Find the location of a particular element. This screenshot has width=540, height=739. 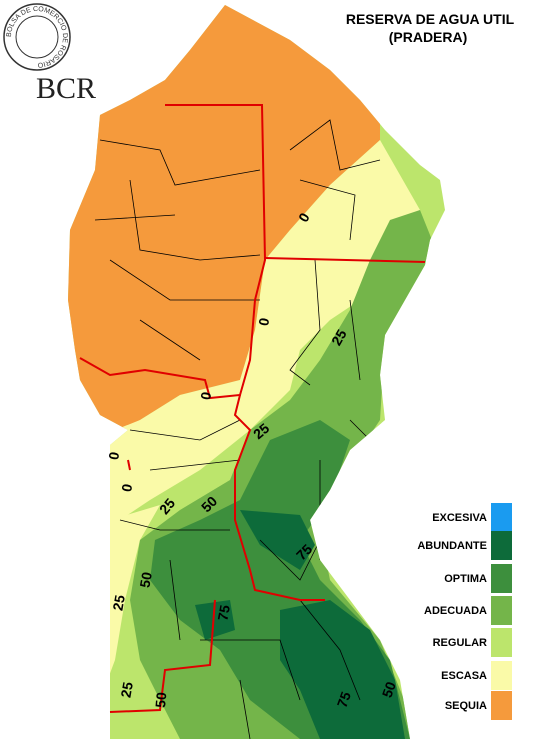

logo-ring is located at coordinates (37, 37).